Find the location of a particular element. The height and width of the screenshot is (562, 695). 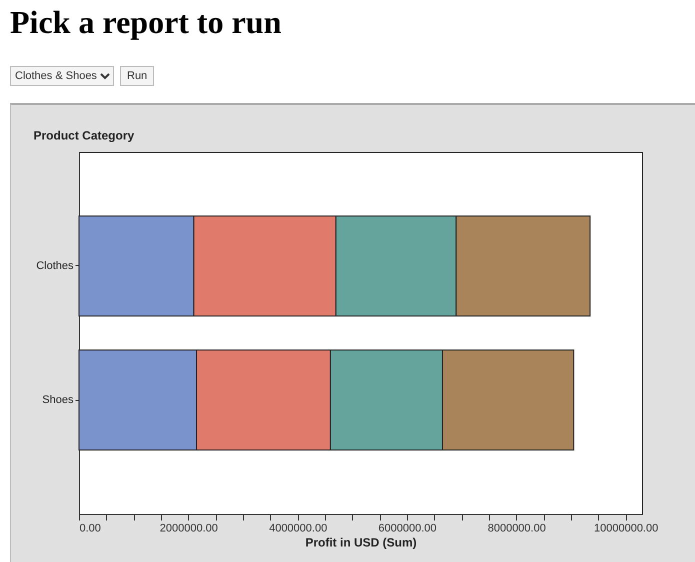

chart-title: Pick a report to run is located at coordinates (146, 22).